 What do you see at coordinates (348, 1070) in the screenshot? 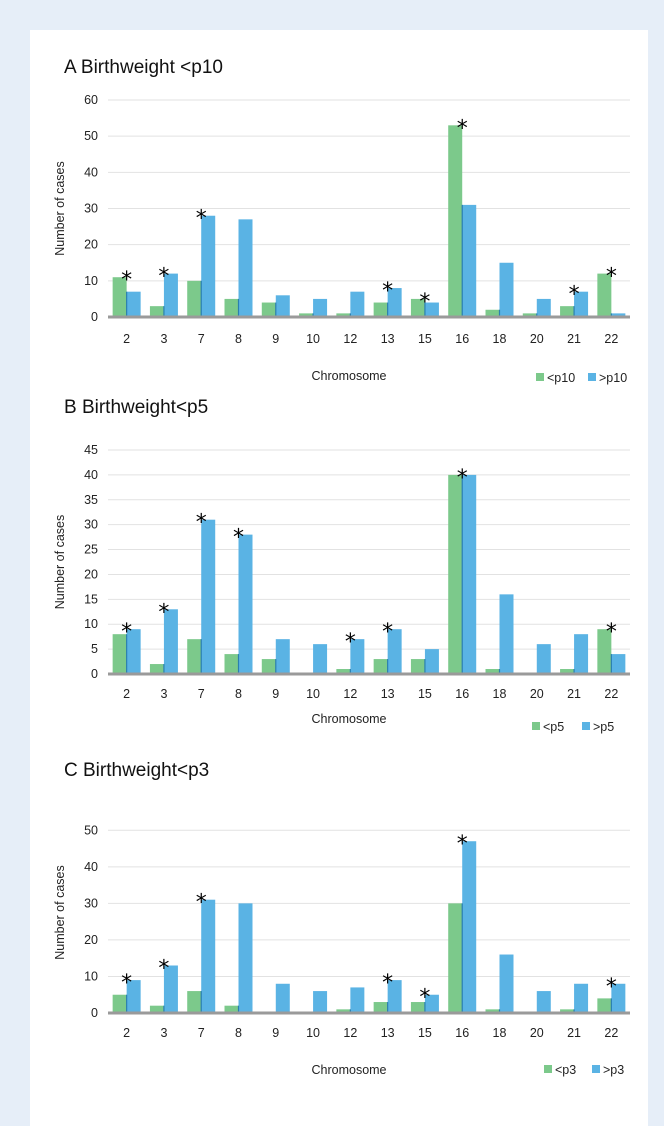
I see `x-axis-label: Chromosome` at bounding box center [348, 1070].